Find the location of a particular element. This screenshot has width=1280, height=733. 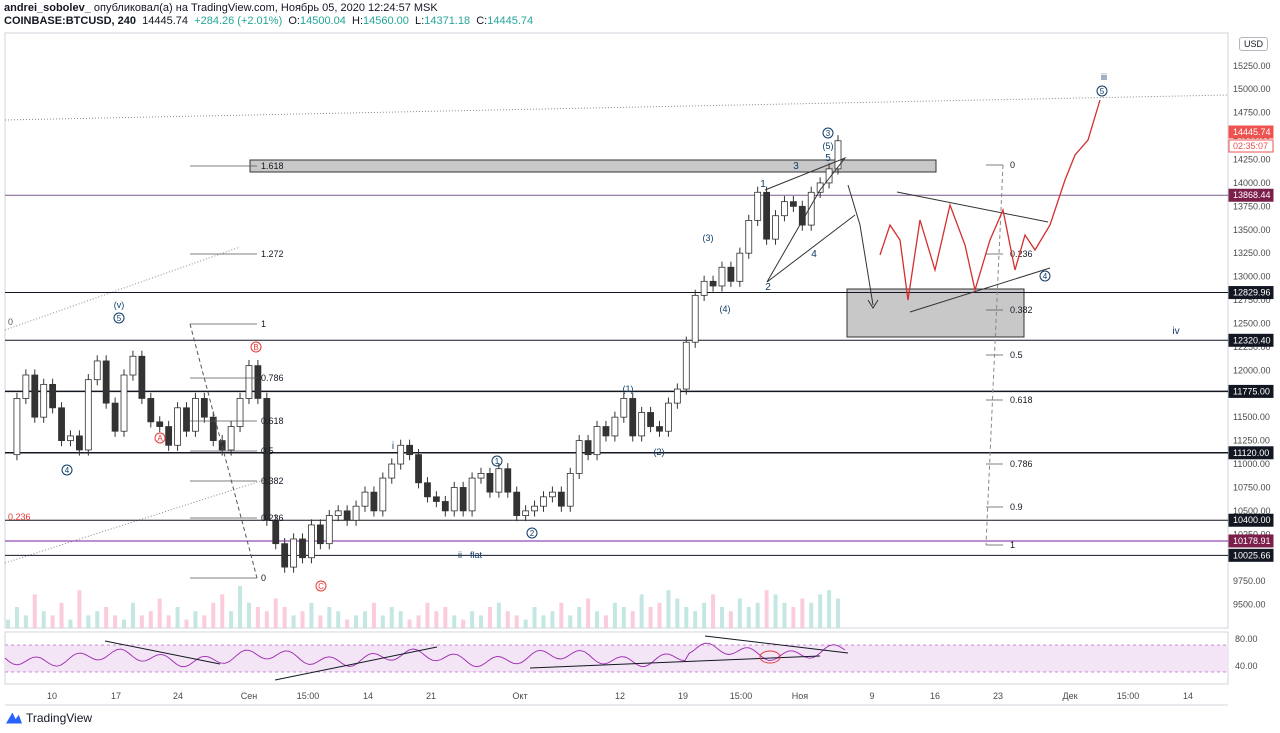

wave-label: B is located at coordinates (255, 347).